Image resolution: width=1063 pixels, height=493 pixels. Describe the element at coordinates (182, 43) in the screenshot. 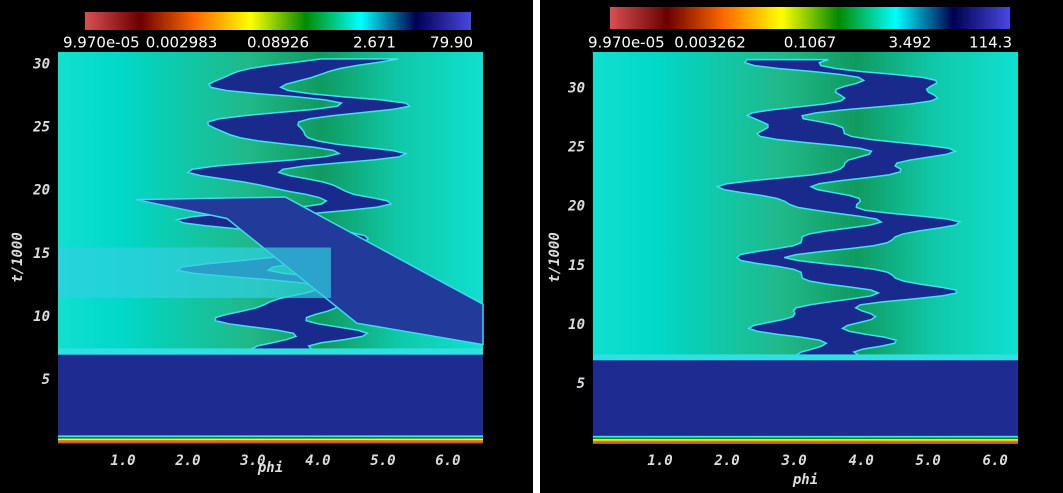

I see `colorbar-tick-label: 0.002983` at that location.